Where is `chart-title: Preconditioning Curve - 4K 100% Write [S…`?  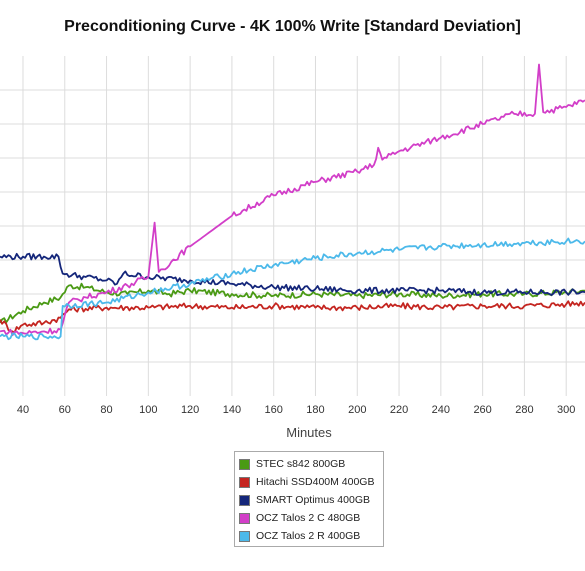 chart-title: Preconditioning Curve - 4K 100% Write [S… is located at coordinates (292, 26).